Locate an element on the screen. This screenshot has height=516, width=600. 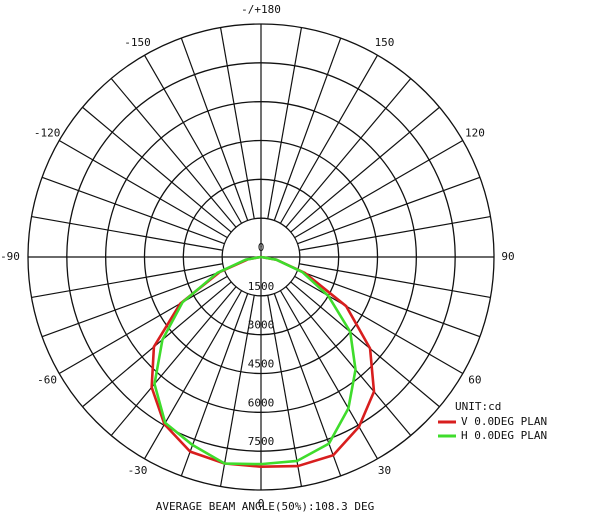
theta-tick-label: -/+180 is located at coordinates (261, 9).